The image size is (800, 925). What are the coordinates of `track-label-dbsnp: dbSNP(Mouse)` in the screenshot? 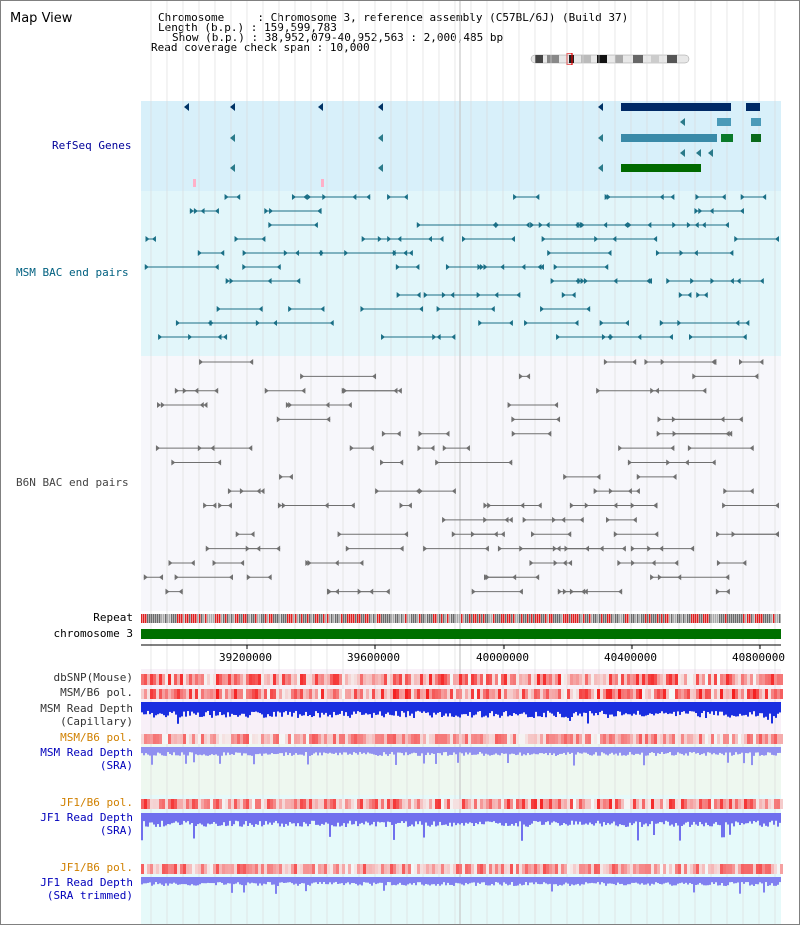 It's located at (93, 677).